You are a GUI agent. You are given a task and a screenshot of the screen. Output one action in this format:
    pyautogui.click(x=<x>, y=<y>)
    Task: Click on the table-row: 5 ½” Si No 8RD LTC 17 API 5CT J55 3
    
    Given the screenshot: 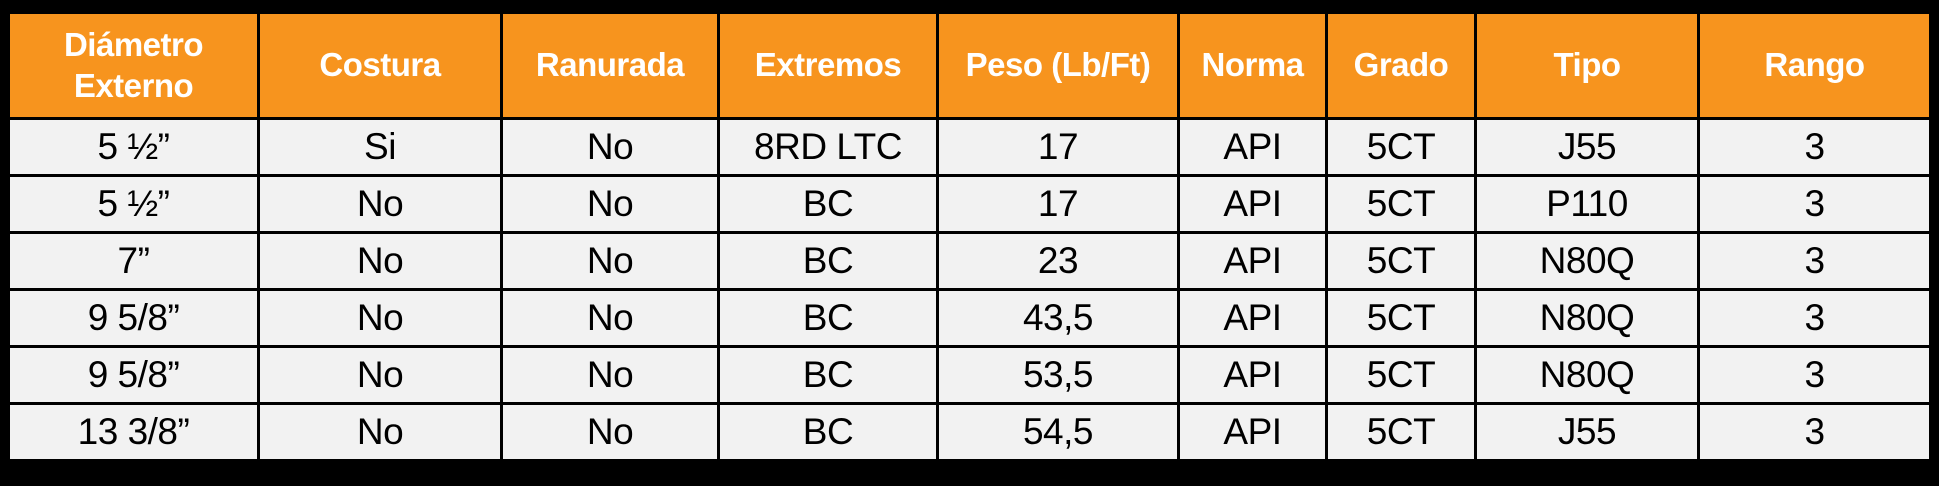 What is the action you would take?
    pyautogui.click(x=969, y=147)
    